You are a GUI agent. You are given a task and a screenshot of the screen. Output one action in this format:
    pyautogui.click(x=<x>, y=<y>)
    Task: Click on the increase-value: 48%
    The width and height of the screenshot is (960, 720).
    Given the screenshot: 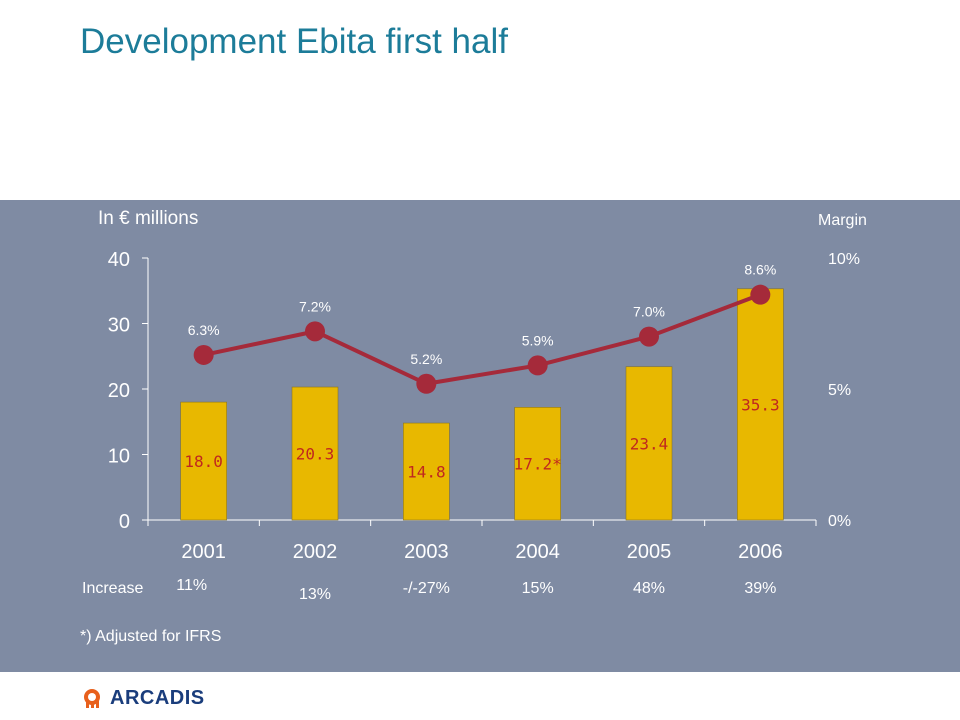 What is the action you would take?
    pyautogui.click(x=649, y=588)
    